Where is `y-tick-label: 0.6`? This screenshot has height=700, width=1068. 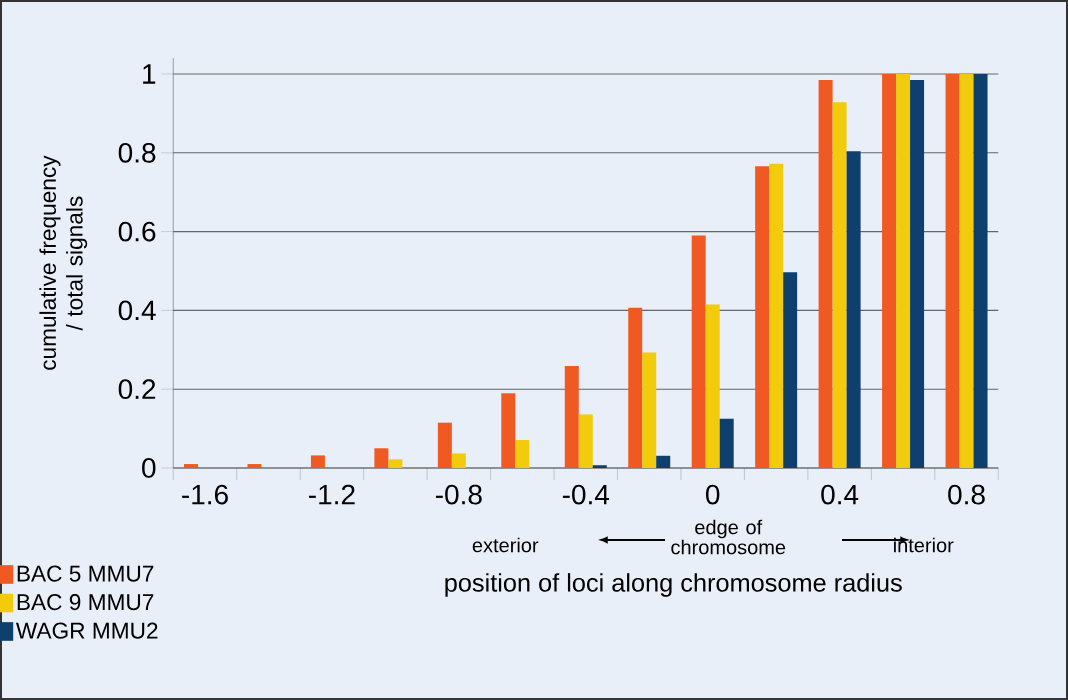 y-tick-label: 0.6 is located at coordinates (137, 231).